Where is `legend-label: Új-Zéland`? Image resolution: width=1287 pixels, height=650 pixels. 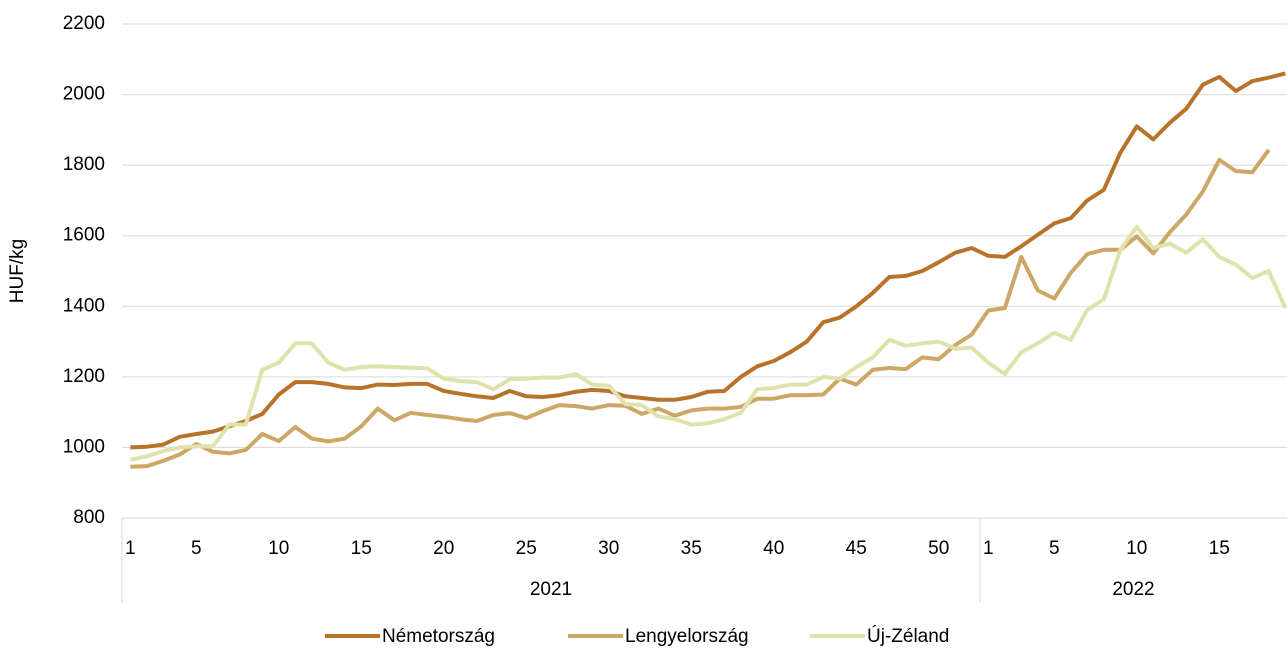
legend-label: Új-Zéland is located at coordinates (908, 636).